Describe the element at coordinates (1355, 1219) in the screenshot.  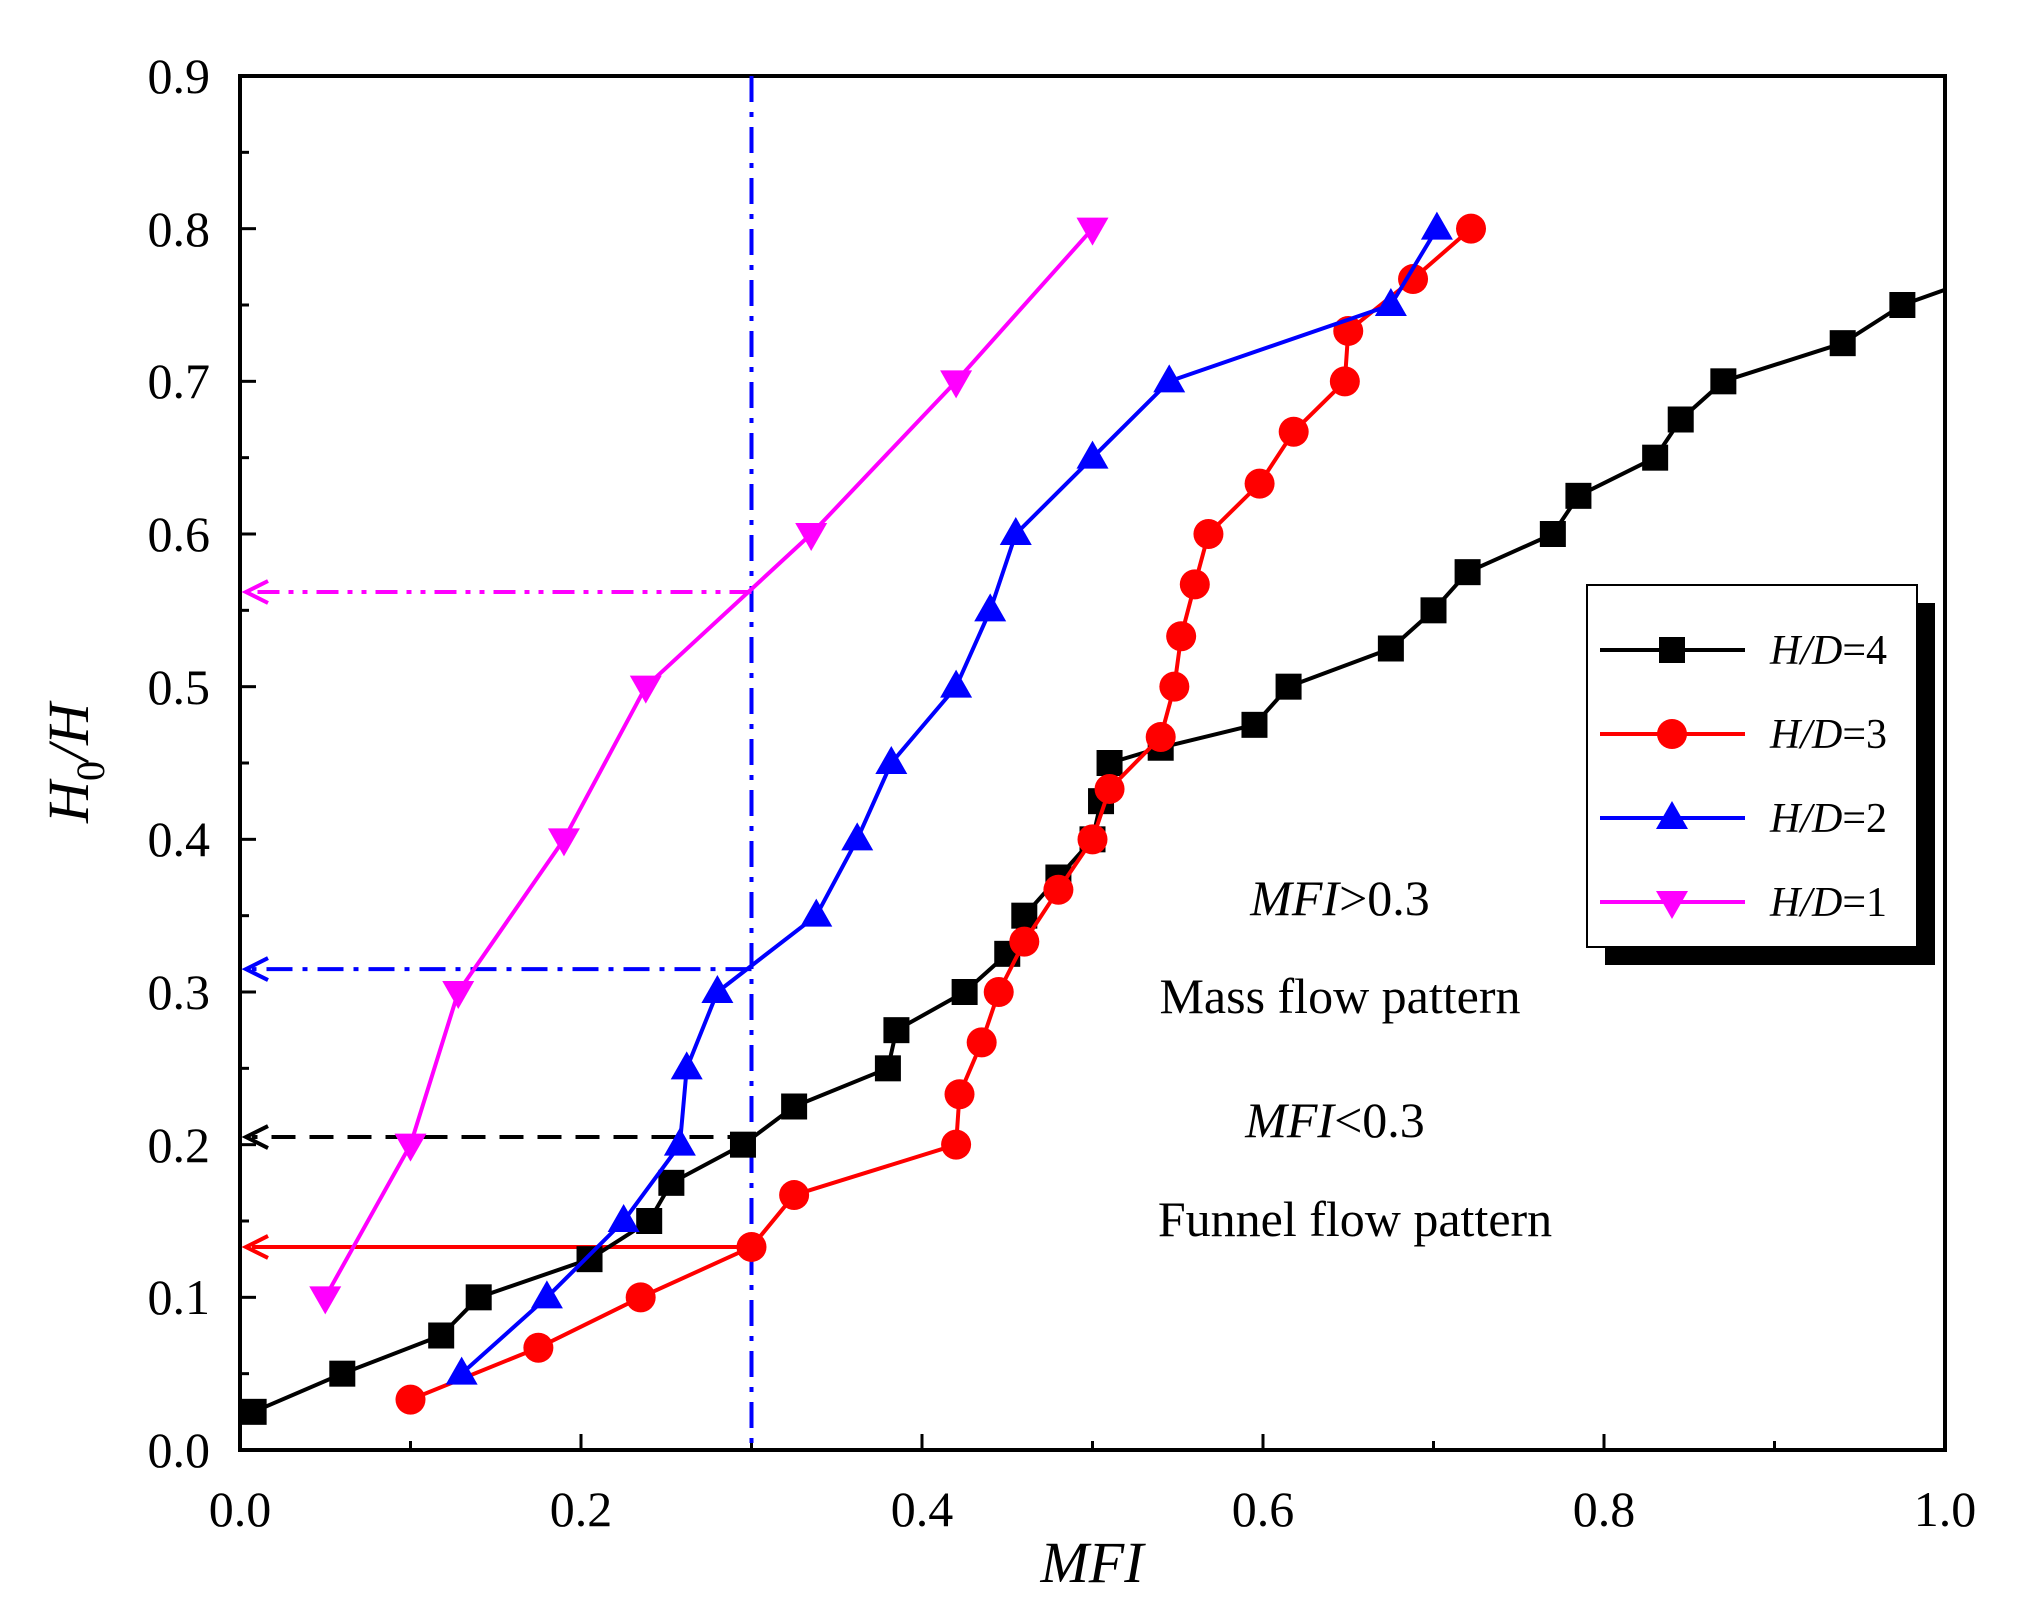
I see `annotation-funnel-label: Funnel flow pattern` at that location.